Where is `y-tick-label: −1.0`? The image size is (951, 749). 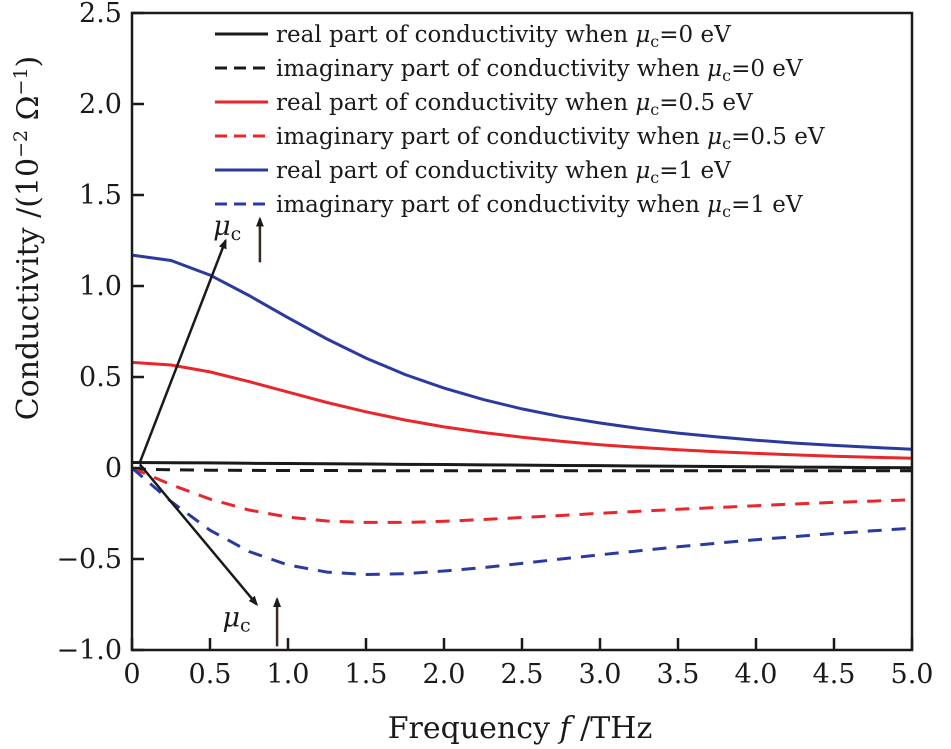
y-tick-label: −1.0 is located at coordinates (89, 650).